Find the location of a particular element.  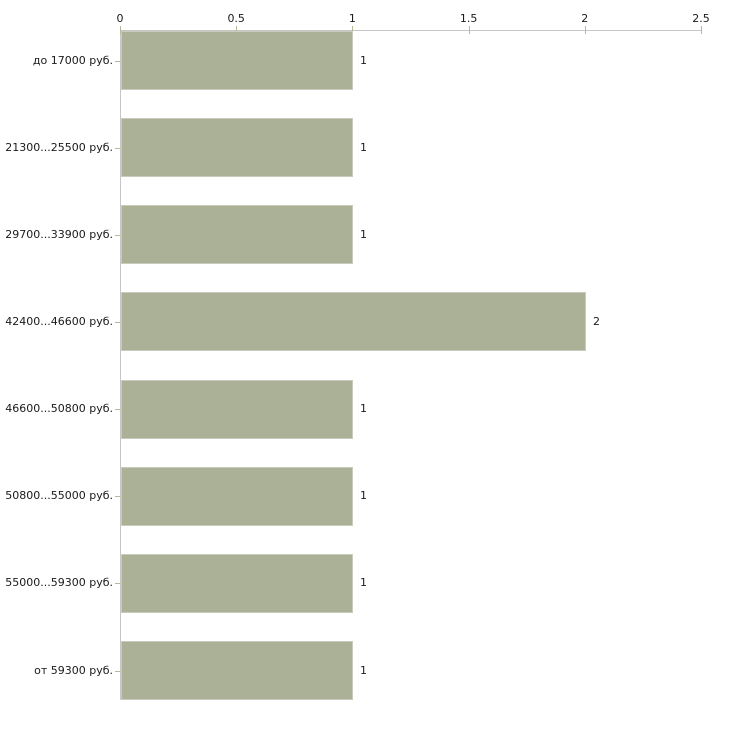

y-axis-line is located at coordinates (120, 365).